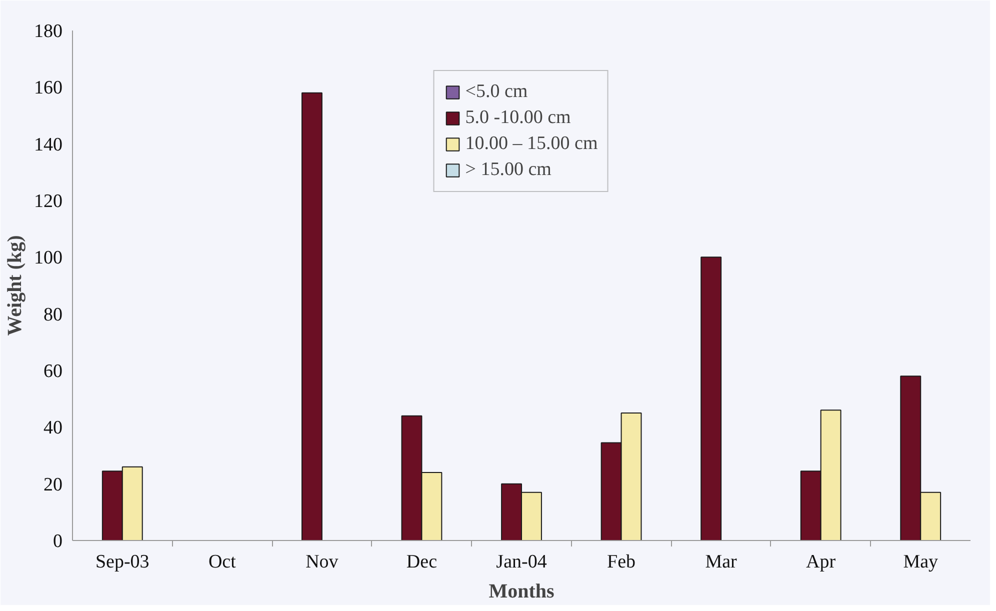  What do you see at coordinates (322, 562) in the screenshot?
I see `x-tick-label: Nov` at bounding box center [322, 562].